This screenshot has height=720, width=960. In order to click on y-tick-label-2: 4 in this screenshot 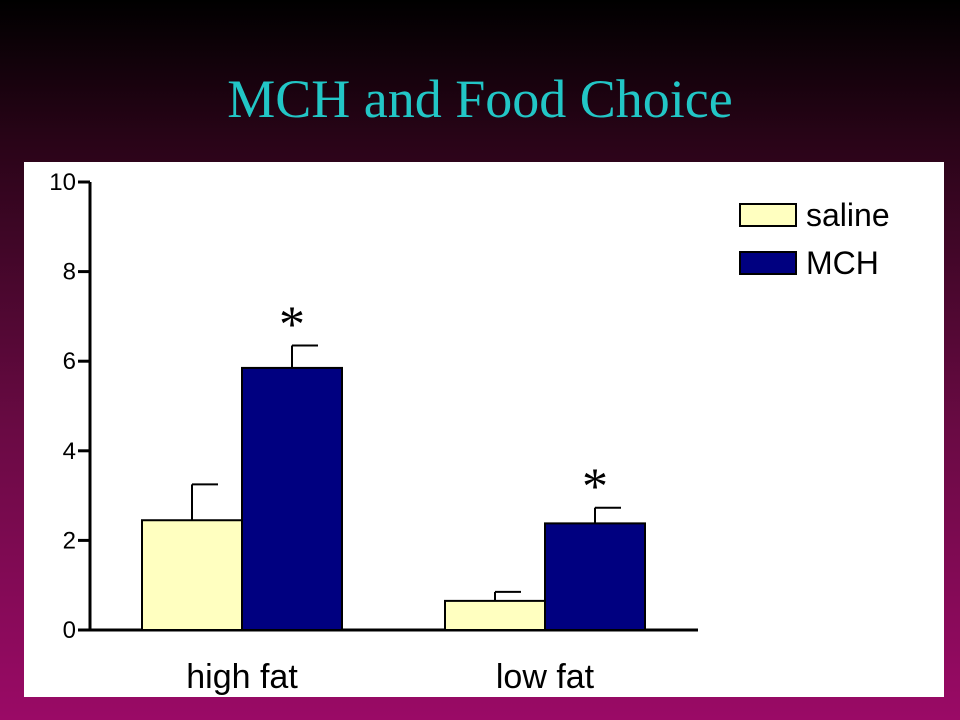, I will do `click(69, 451)`.